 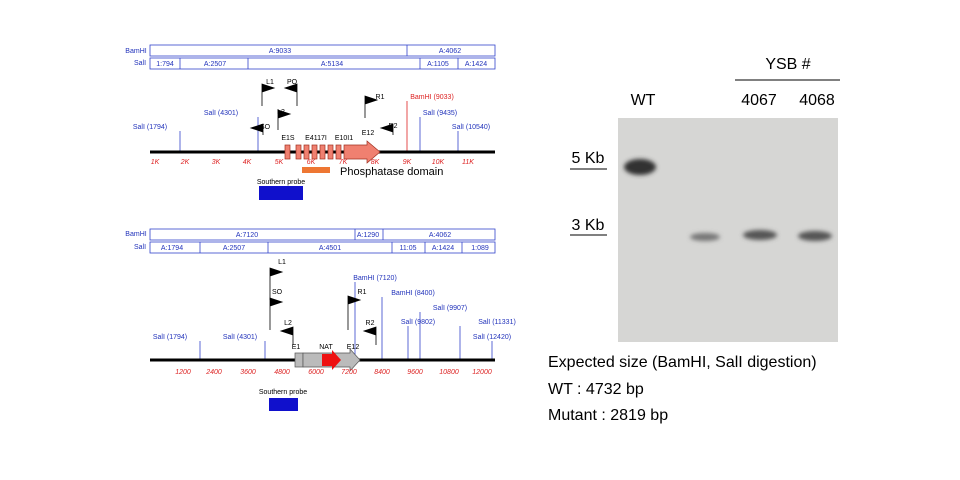 I want to click on blot-image, so click(x=728, y=230).